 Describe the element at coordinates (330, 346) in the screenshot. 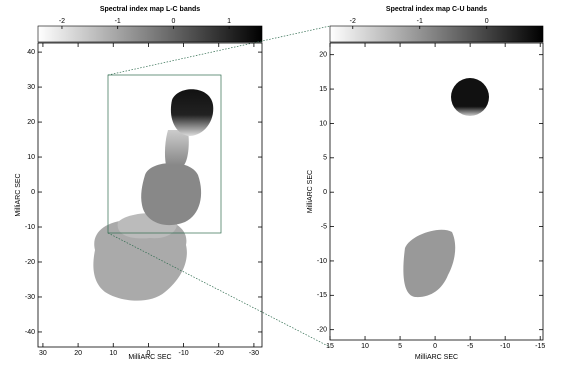

I see `x-tick-label: 15` at that location.